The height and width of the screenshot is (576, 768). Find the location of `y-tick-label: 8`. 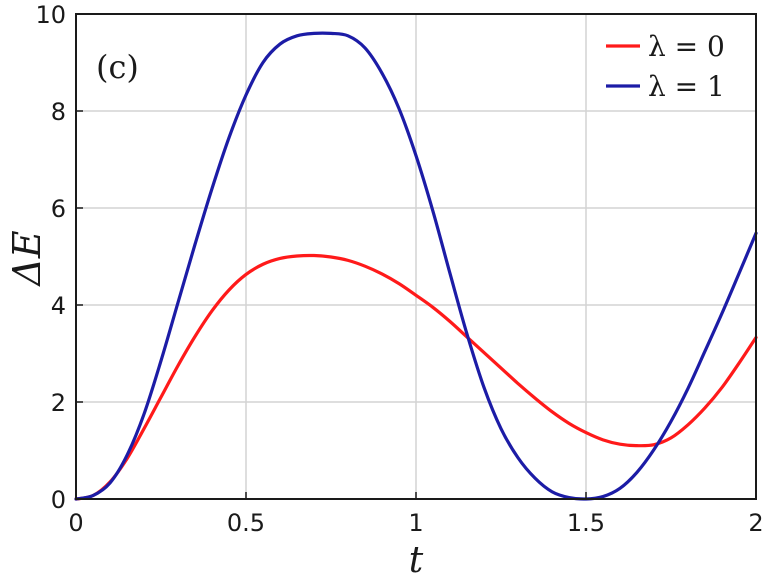

y-tick-label: 8 is located at coordinates (58, 112).